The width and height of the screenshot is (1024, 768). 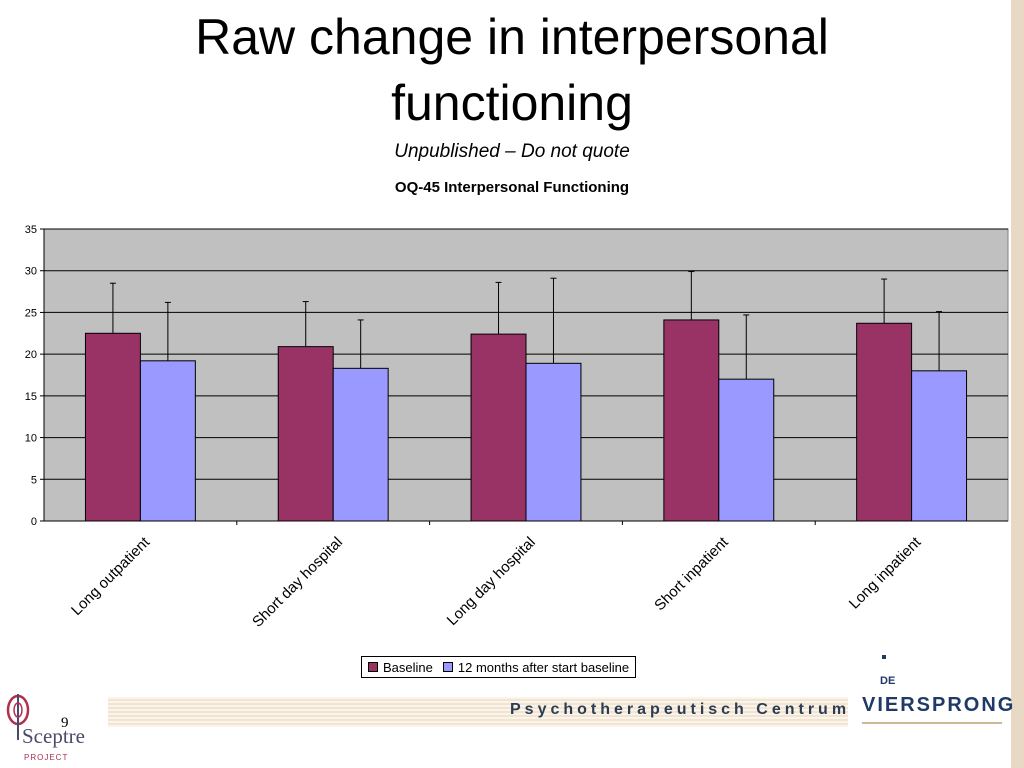 I want to click on y-tick-label: 25, so click(x=31, y=313).